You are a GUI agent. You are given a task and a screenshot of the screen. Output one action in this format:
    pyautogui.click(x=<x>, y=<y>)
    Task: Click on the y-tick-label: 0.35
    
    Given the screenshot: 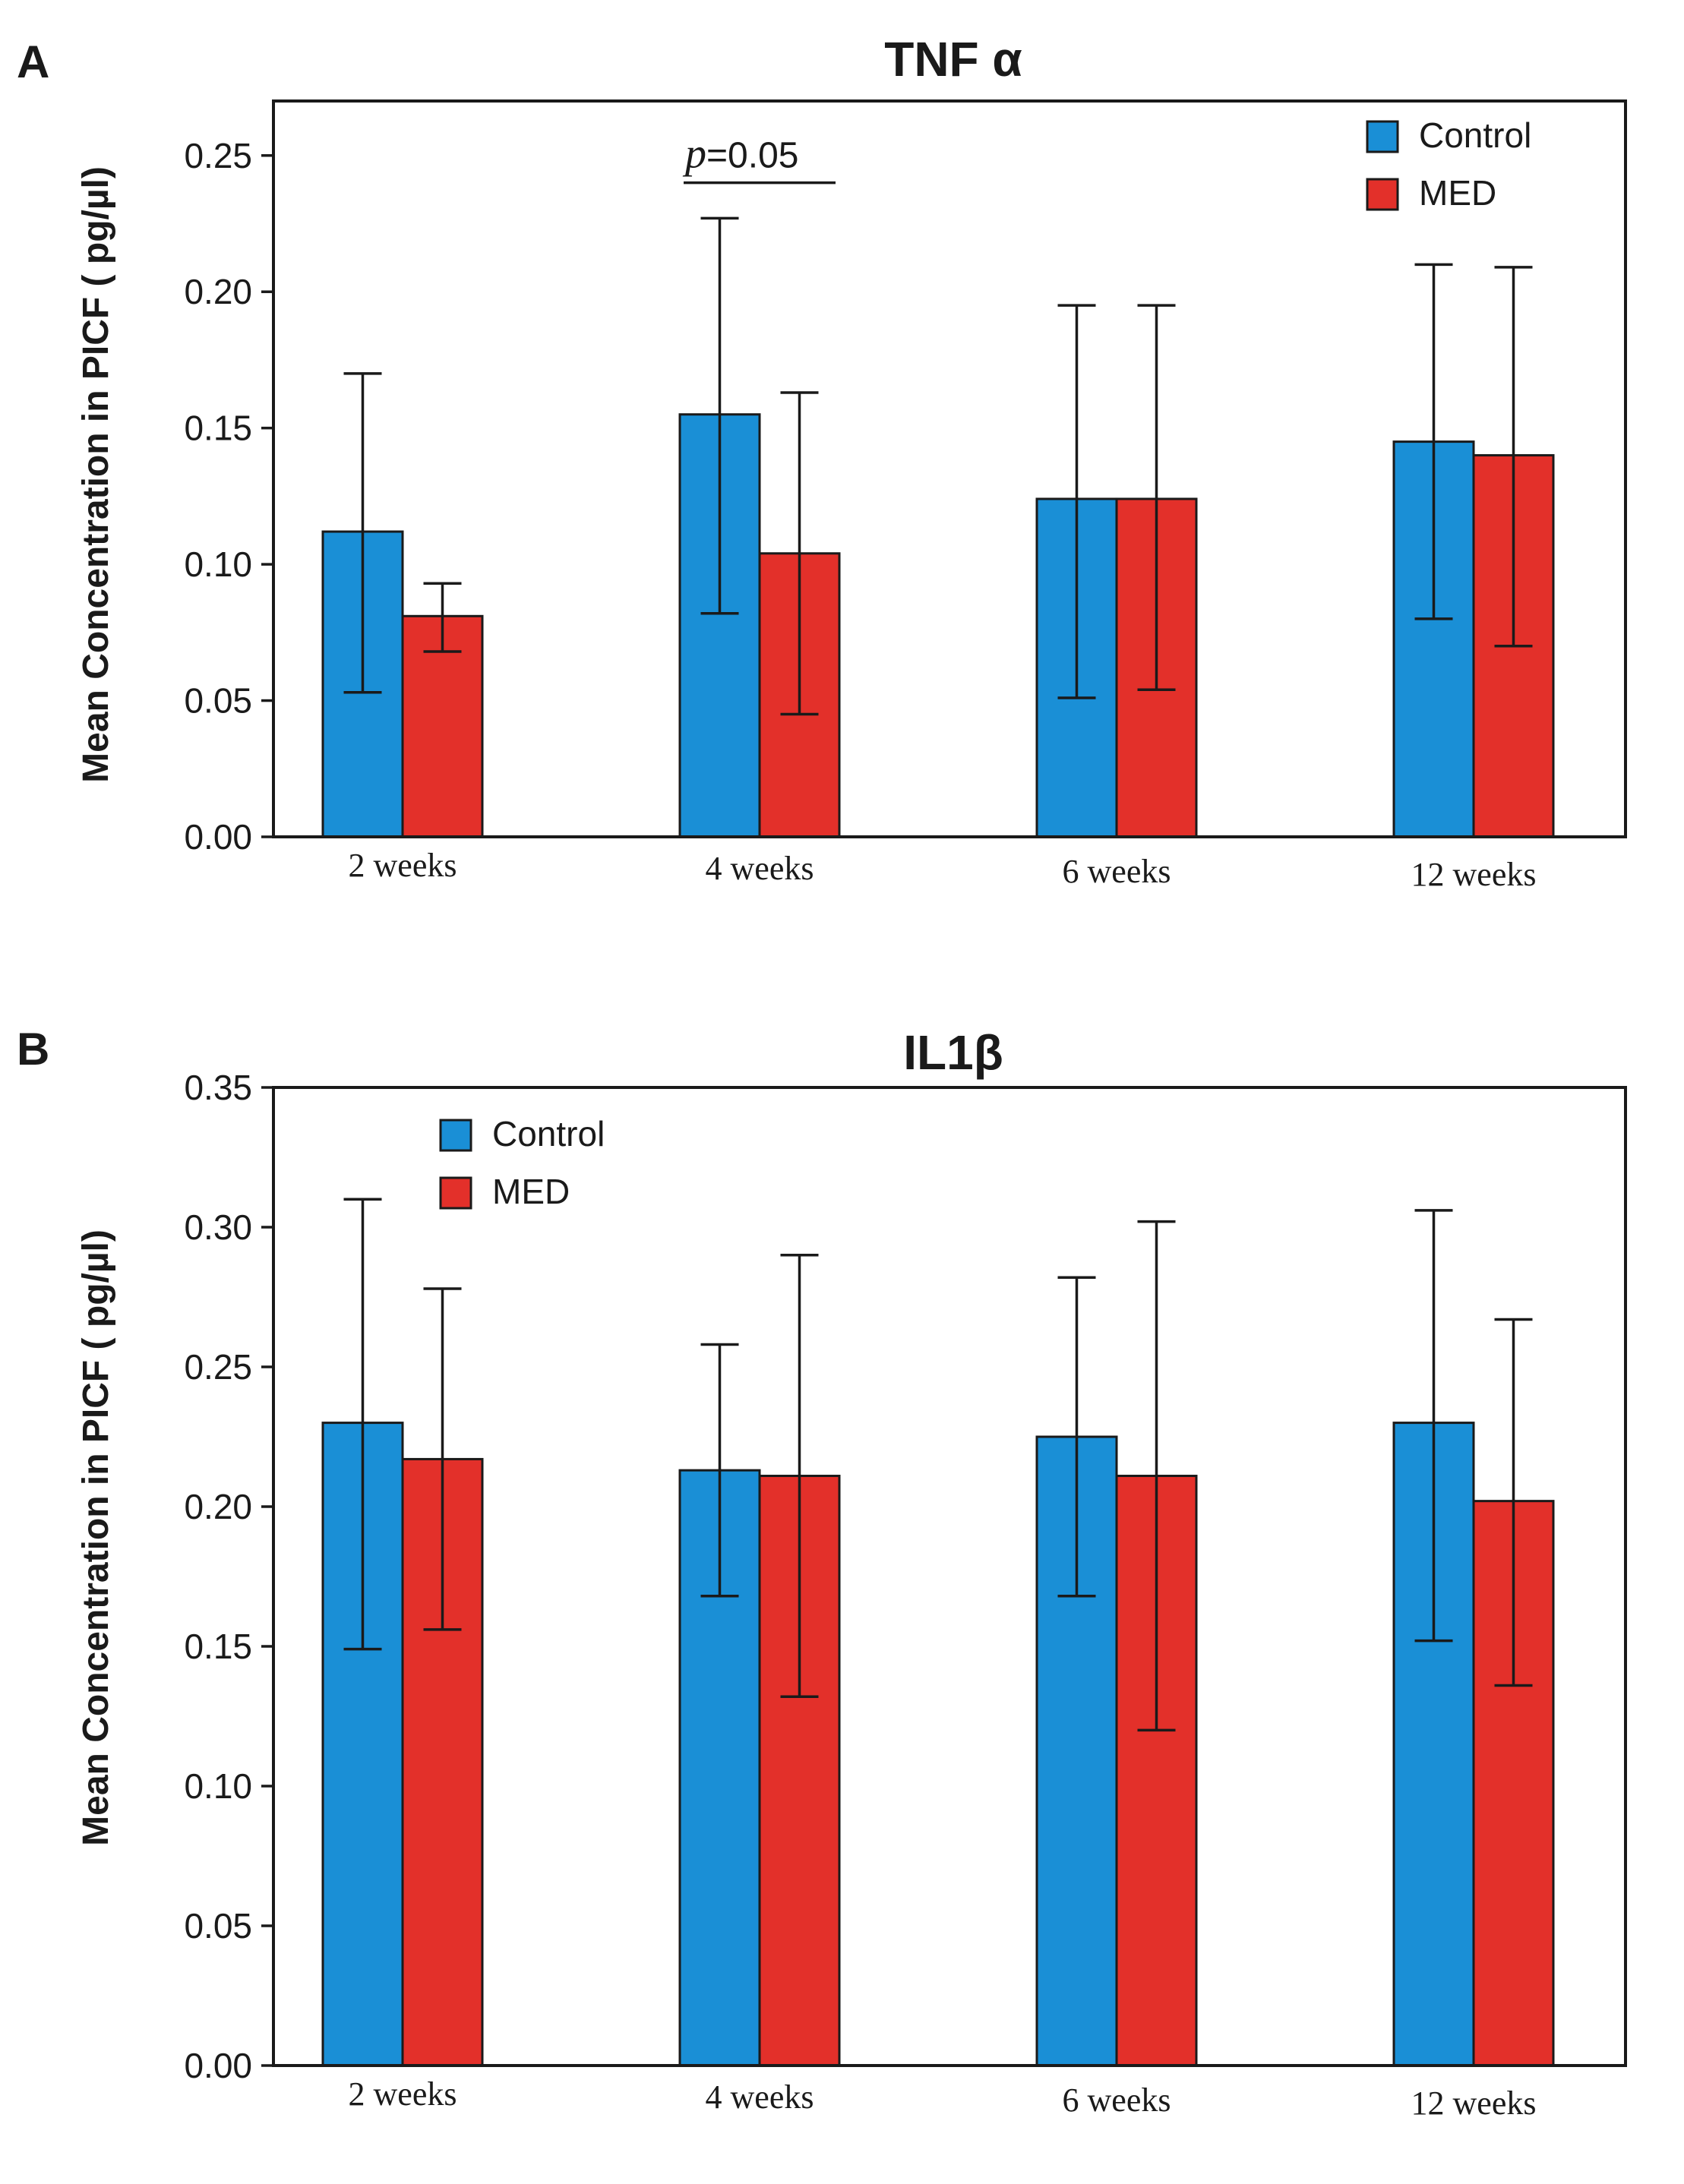 What is the action you would take?
    pyautogui.click(x=218, y=1087)
    